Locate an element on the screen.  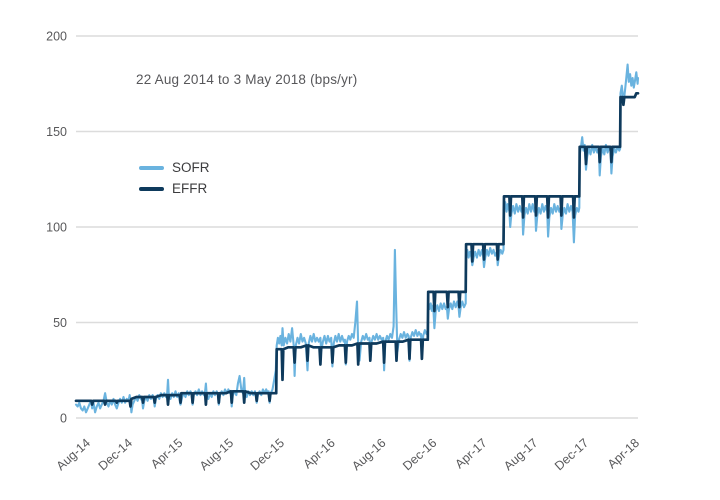
x-tick-label: Apr-17 is located at coordinates (470, 454).